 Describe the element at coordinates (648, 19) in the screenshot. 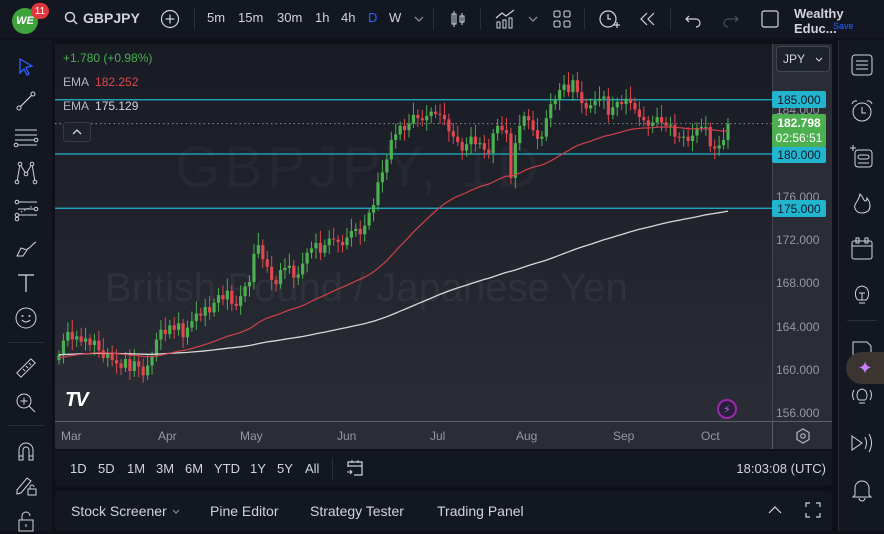

I see `replay-rewind-icon` at that location.